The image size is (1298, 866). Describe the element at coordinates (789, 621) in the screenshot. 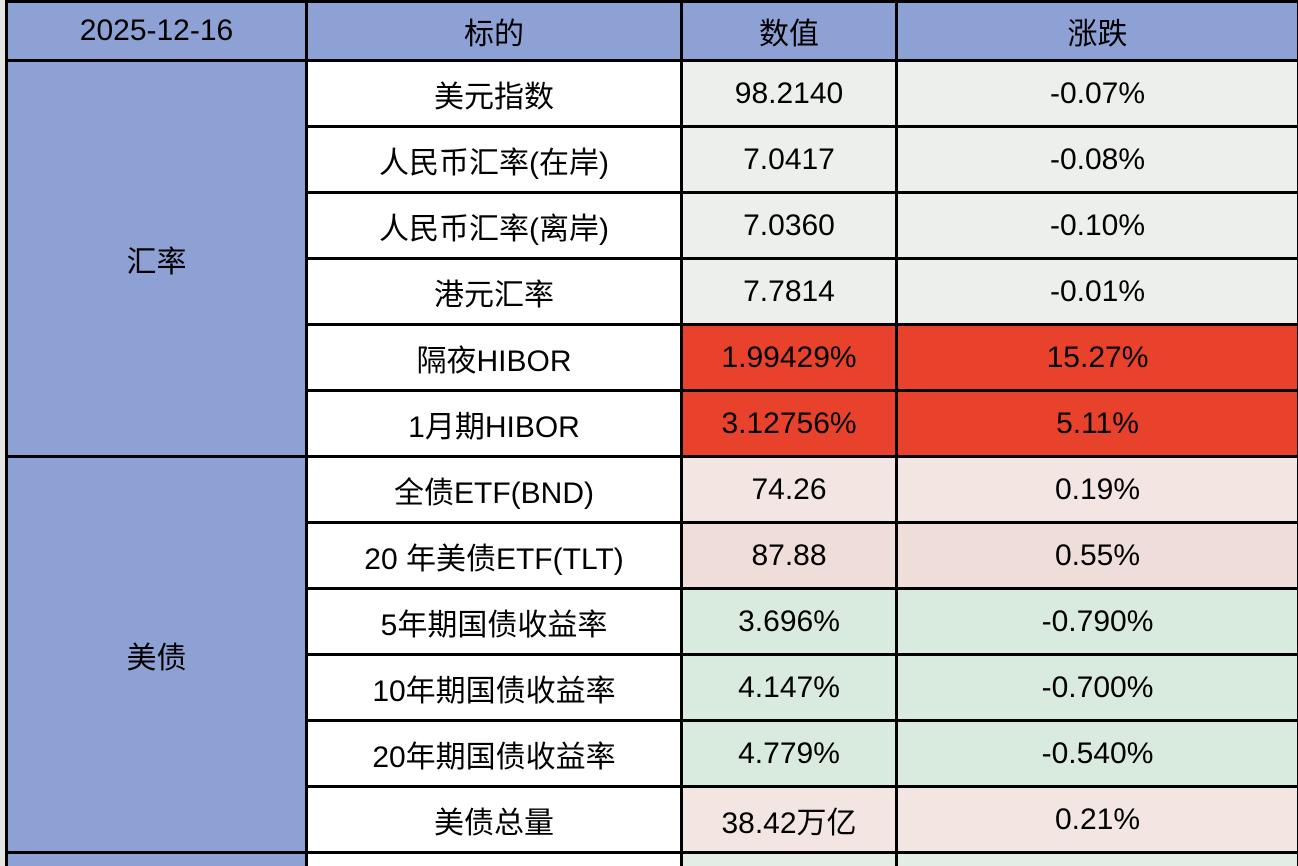

I see `value-cell: 3.696%` at that location.